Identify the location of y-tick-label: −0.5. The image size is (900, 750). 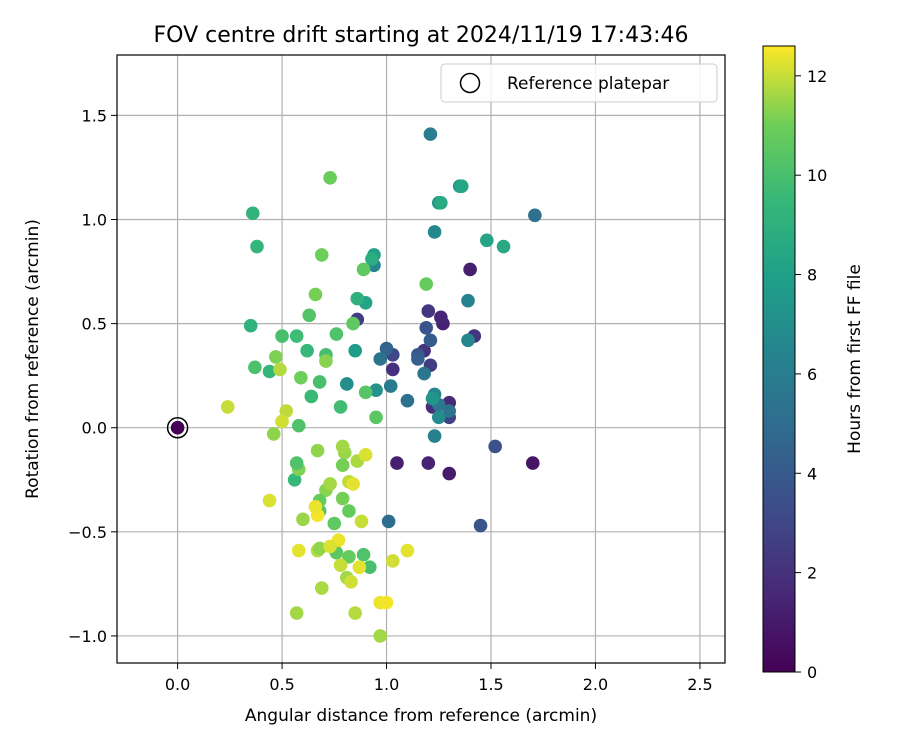
(87, 532).